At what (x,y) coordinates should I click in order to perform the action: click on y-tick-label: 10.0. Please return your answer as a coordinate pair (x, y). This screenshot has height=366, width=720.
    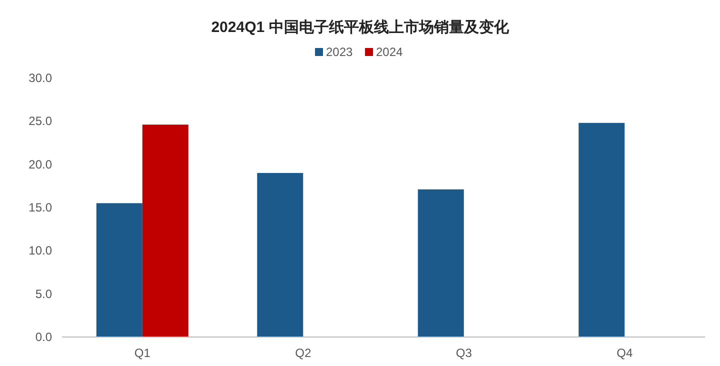
    Looking at the image, I should click on (40, 251).